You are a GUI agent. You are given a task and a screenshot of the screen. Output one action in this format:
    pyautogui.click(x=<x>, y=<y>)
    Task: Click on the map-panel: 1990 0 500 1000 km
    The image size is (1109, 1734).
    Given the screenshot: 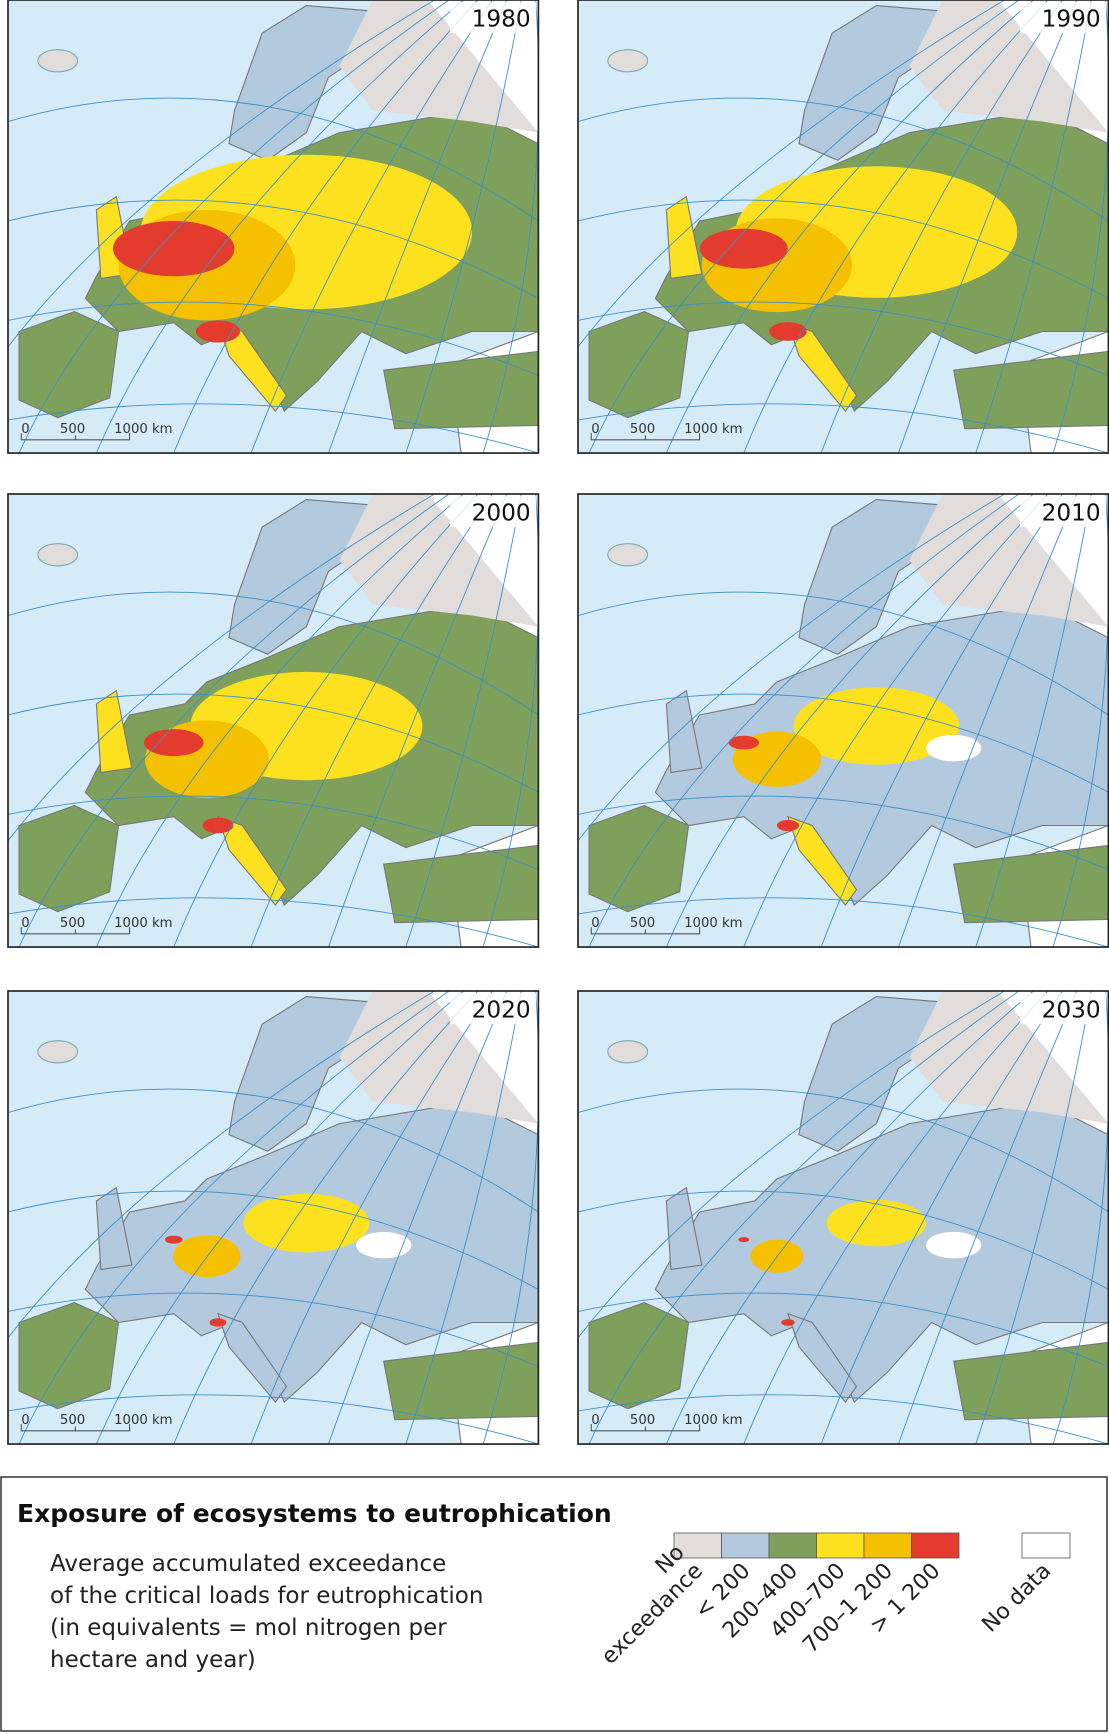 What is the action you would take?
    pyautogui.click(x=843, y=227)
    